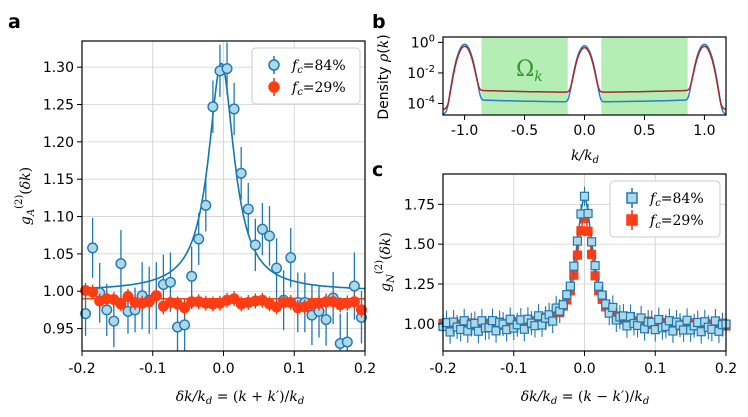 This screenshot has height=417, width=748. I want to click on panel-a-ytick-label: 1.15, so click(58, 180).